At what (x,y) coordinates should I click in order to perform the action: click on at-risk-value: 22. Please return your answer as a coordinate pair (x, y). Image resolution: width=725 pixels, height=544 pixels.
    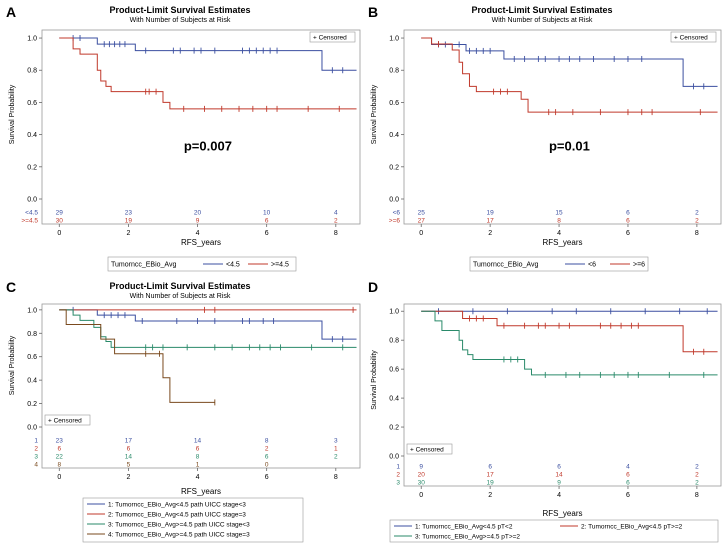
    Looking at the image, I should click on (60, 457).